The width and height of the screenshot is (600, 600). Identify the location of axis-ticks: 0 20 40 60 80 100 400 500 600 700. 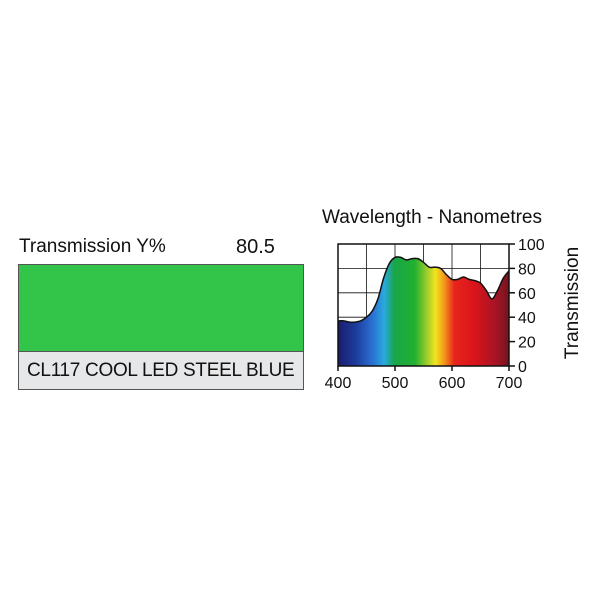
(435, 314).